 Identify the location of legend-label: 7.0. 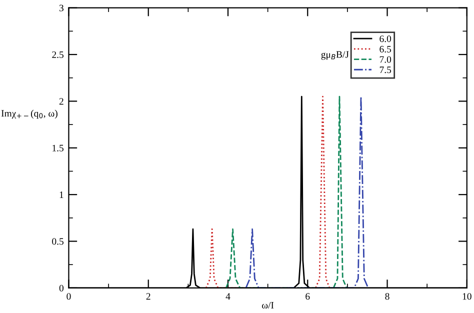
(386, 59).